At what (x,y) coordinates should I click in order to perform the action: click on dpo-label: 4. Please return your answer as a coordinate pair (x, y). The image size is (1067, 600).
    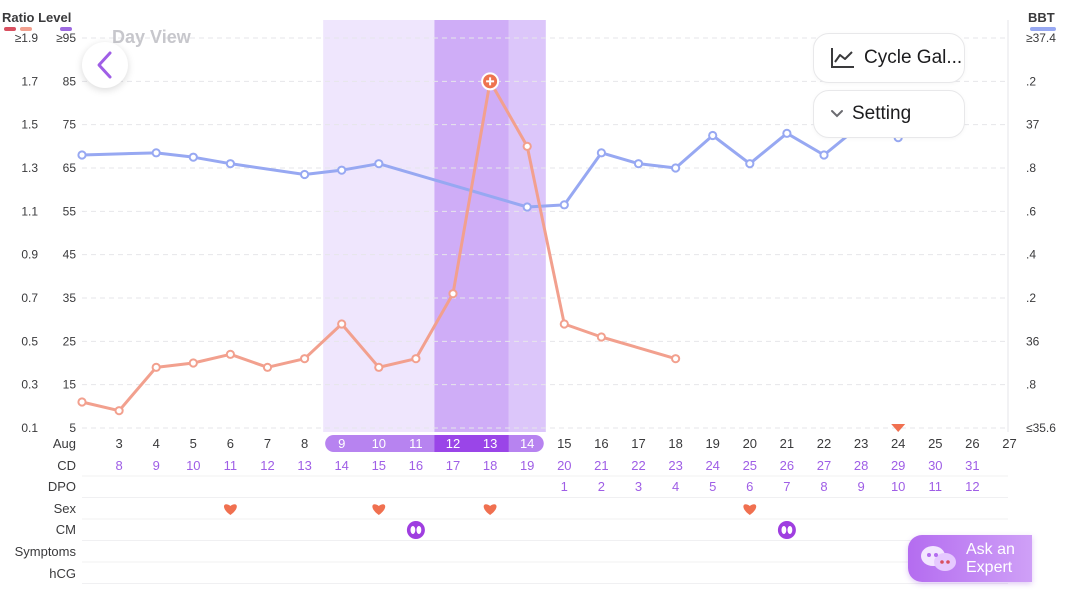
    Looking at the image, I should click on (675, 486).